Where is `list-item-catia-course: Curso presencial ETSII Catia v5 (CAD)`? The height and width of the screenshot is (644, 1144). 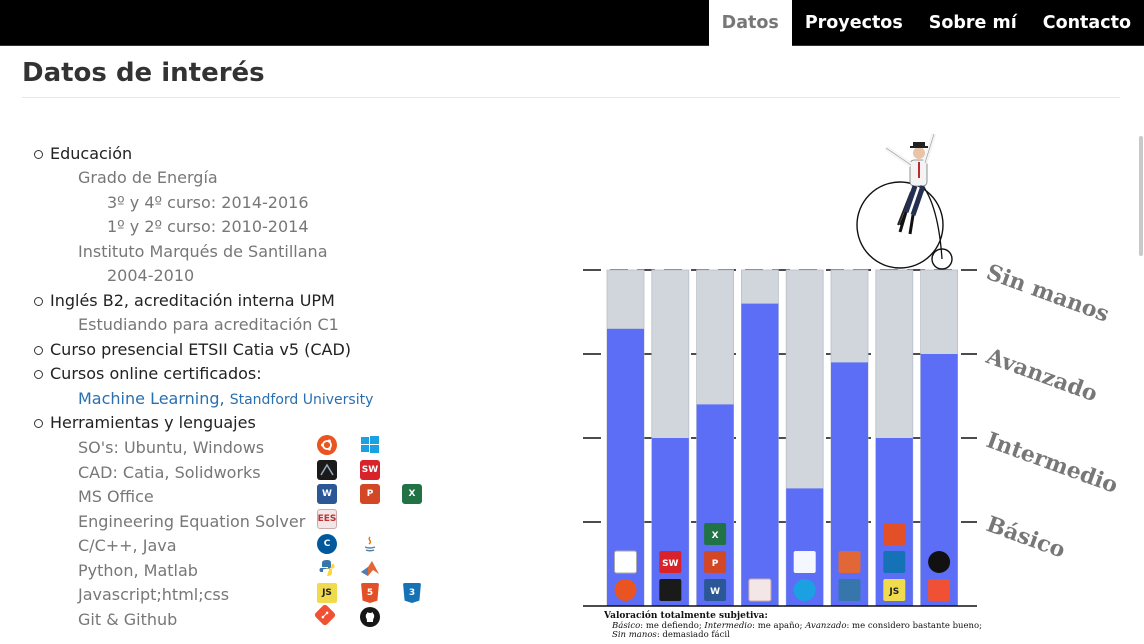 list-item-catia-course: Curso presencial ETSII Catia v5 (CAD) is located at coordinates (193, 350).